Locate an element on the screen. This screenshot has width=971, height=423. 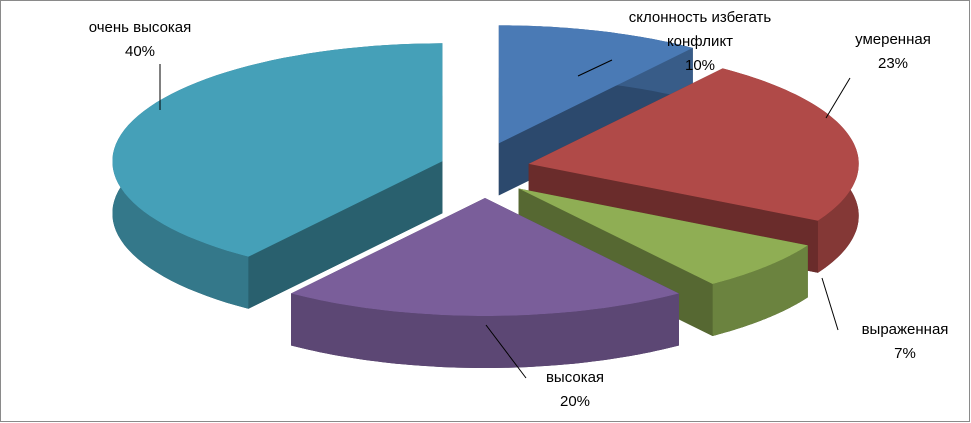
category-label: очень высокая is located at coordinates (140, 27).